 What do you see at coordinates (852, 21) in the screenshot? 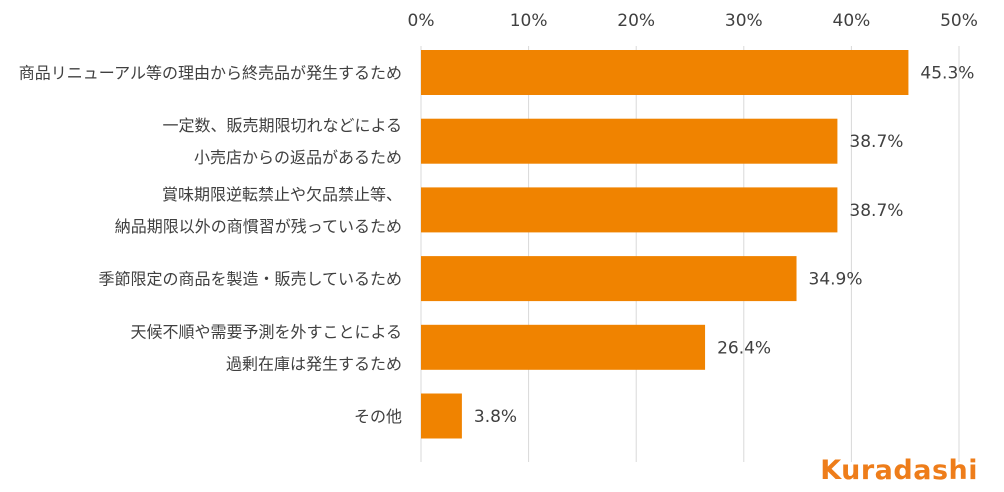
I see `x-tick-label: 40%` at bounding box center [852, 21].